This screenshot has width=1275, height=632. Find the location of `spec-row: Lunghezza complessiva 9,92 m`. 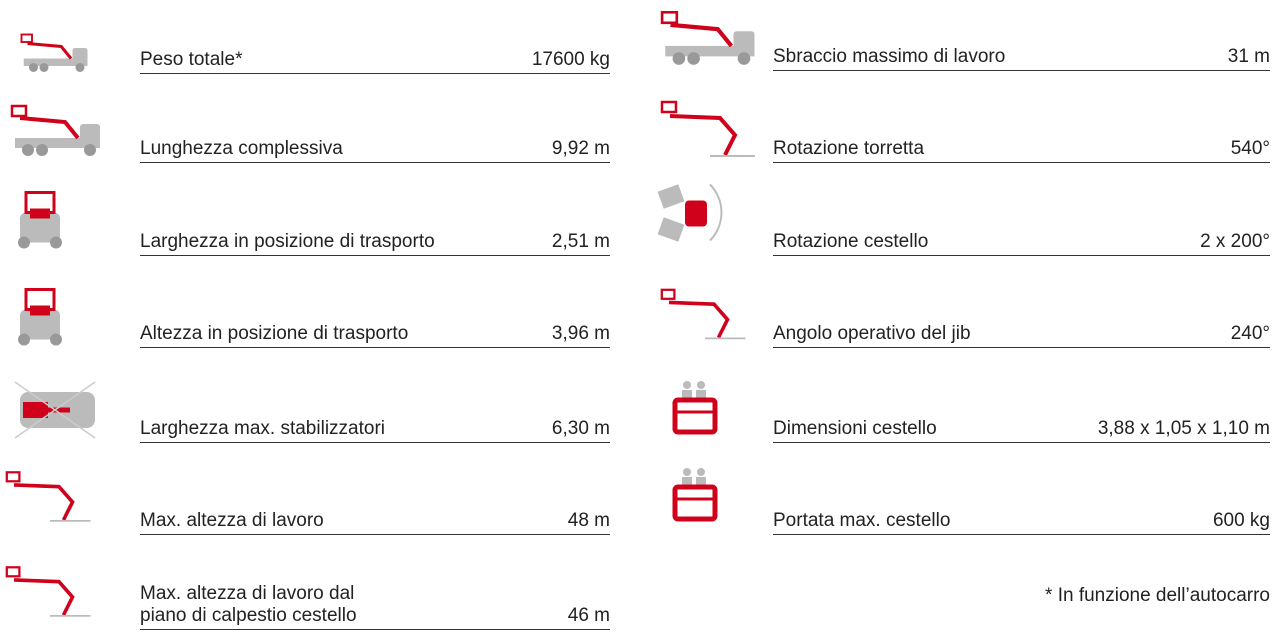

spec-row: Lunghezza complessiva 9,92 m is located at coordinates (375, 150).